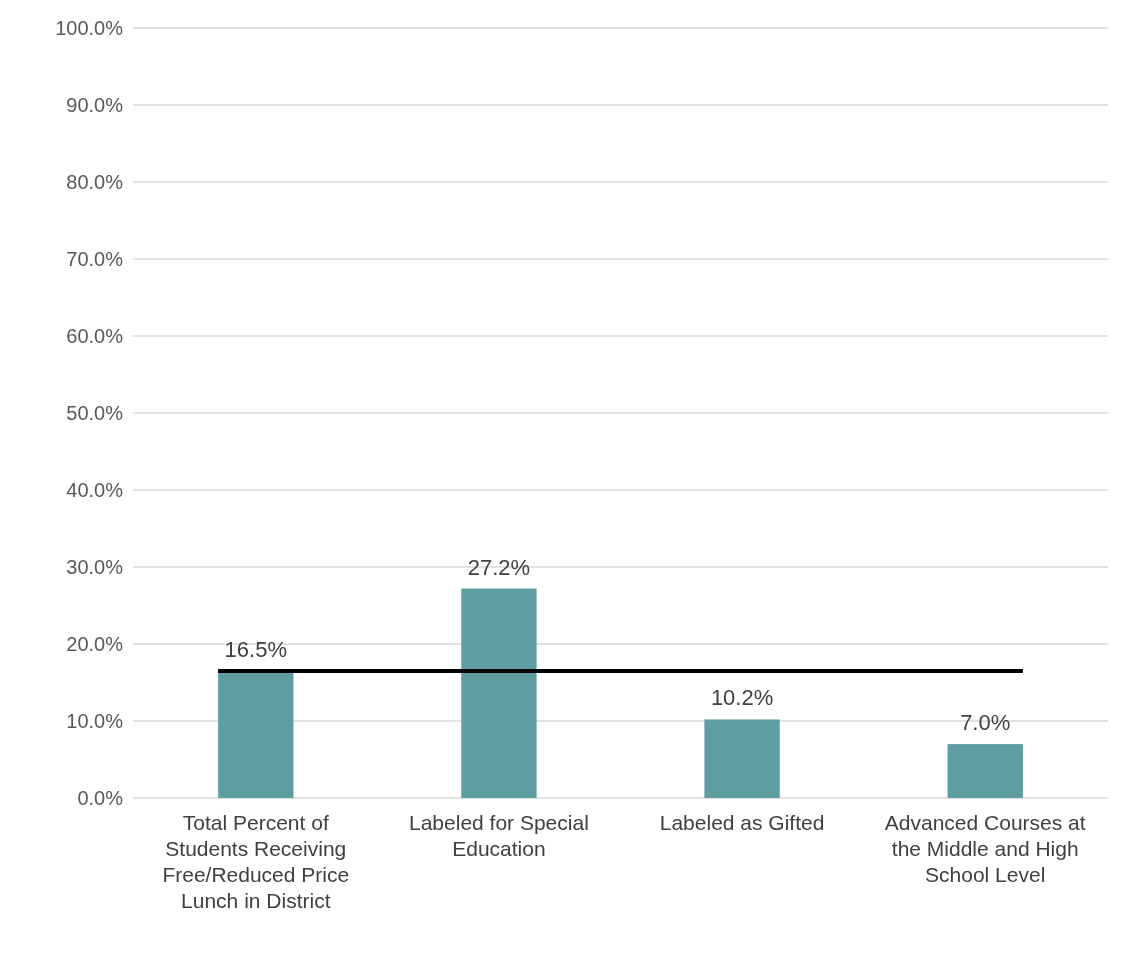  I want to click on y-tick-label: 90.0%, so click(95, 105).